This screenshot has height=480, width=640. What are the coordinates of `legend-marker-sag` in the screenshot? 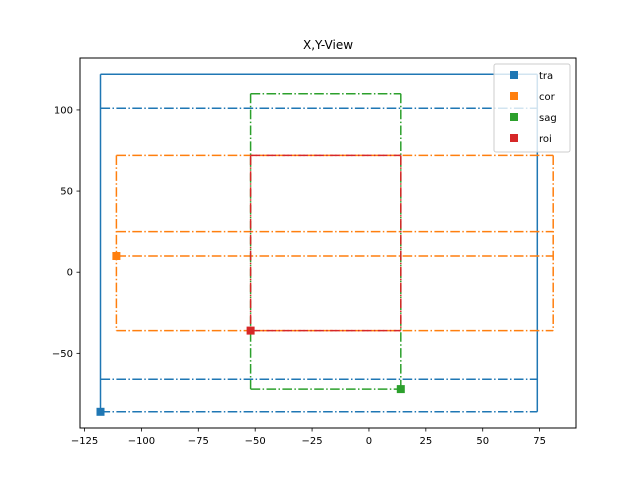 It's located at (514, 117).